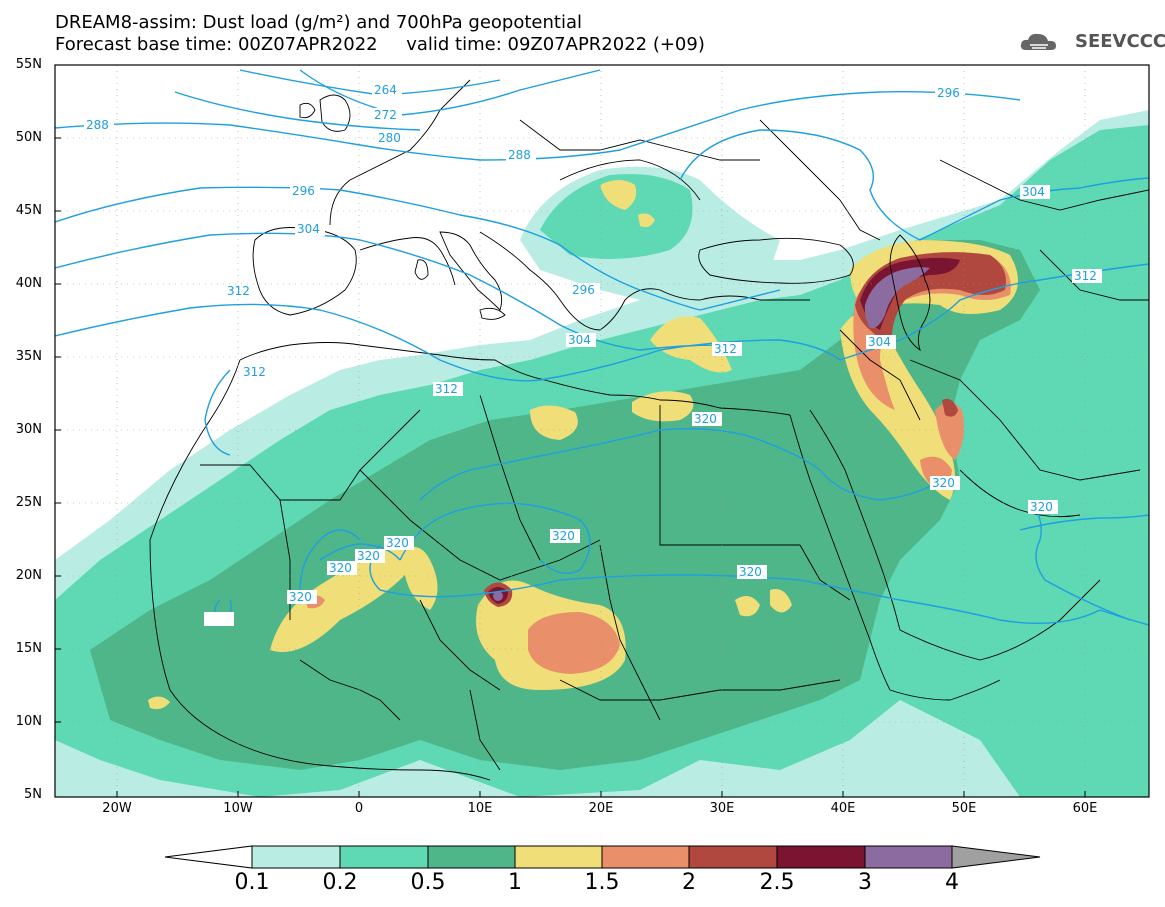 The height and width of the screenshot is (907, 1165). I want to click on contour-label: 272, so click(387, 115).